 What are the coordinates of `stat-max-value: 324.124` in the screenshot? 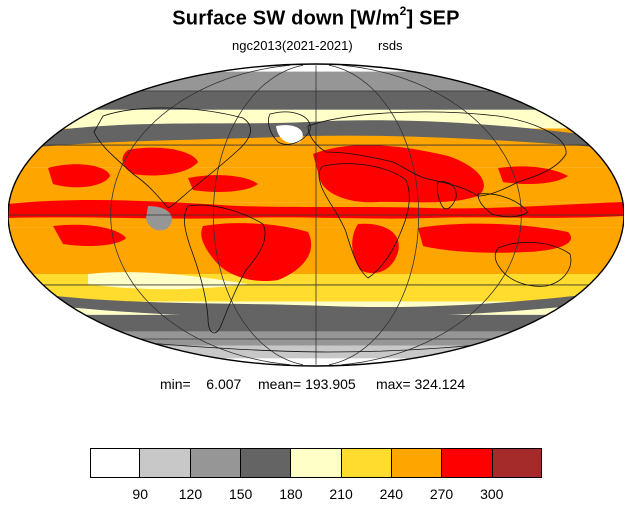 It's located at (440, 384).